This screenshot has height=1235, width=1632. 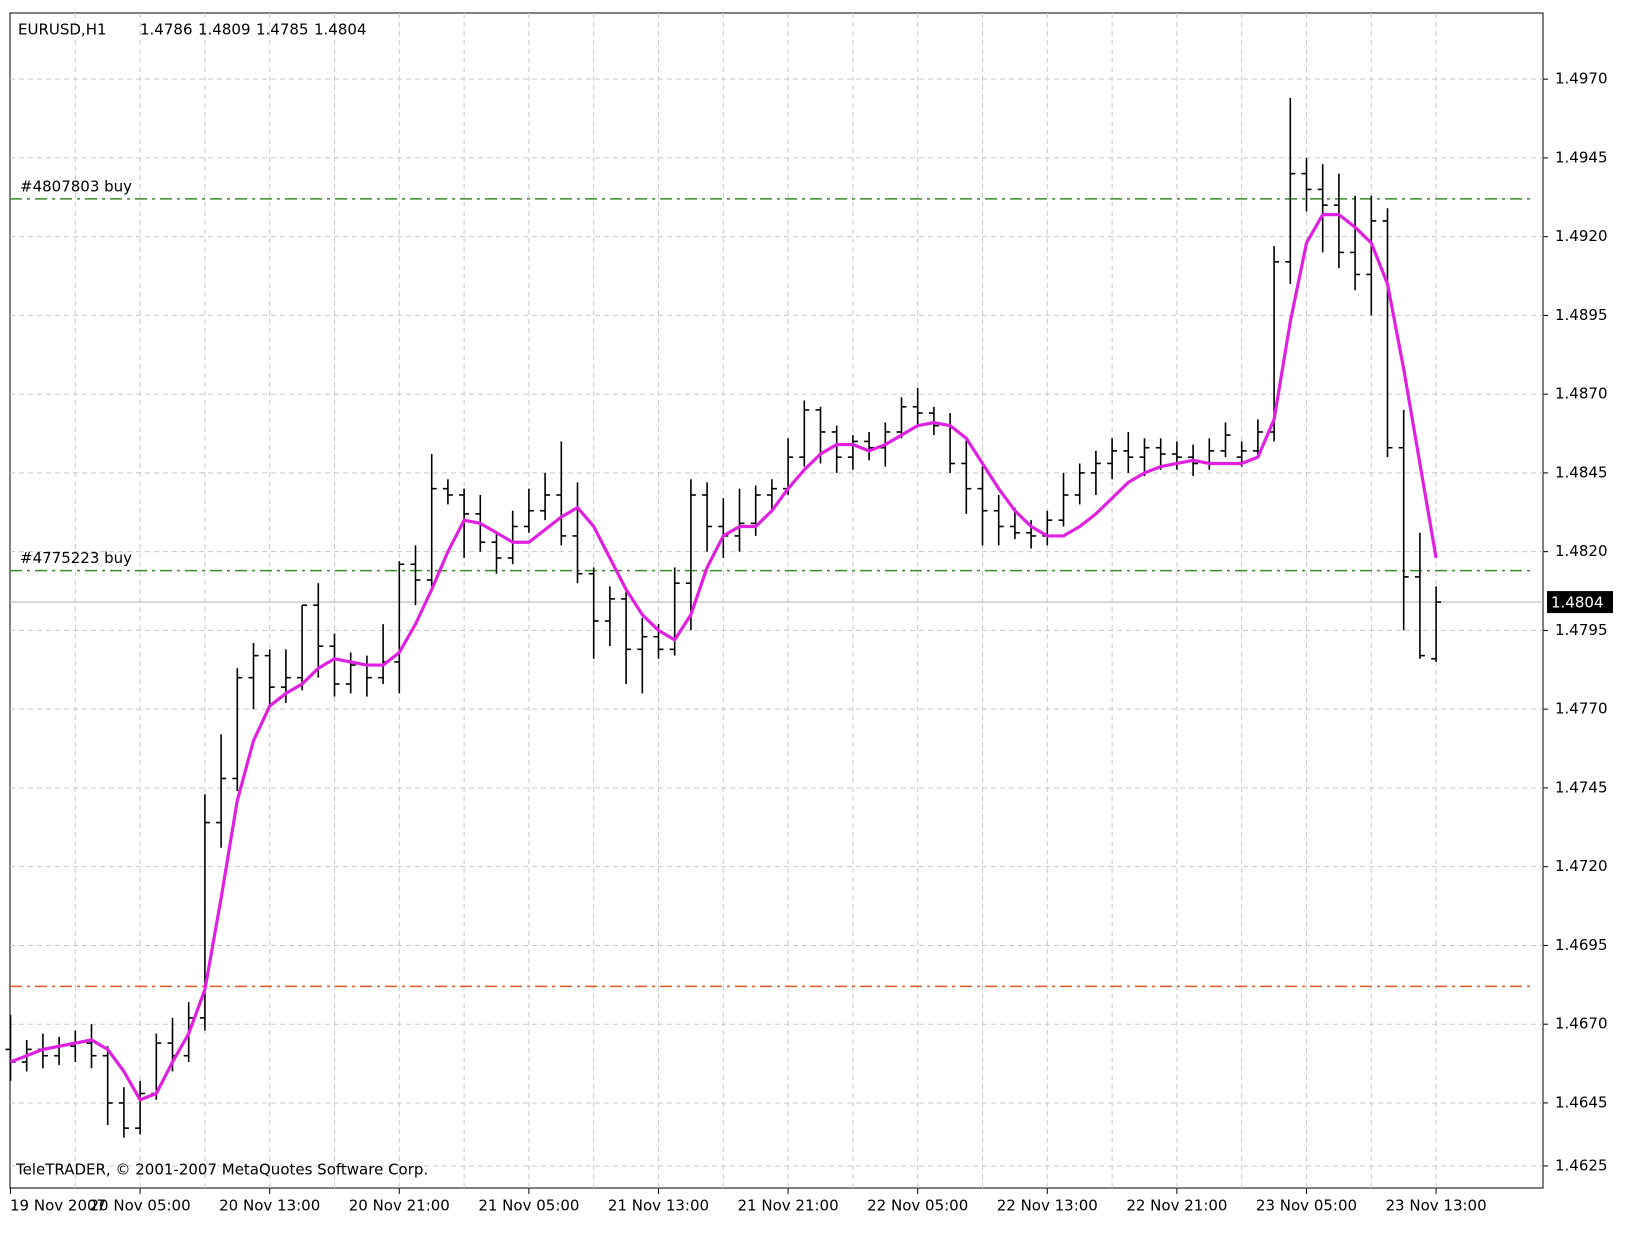 I want to click on x-tick-label: 21 Nov 13:00, so click(x=658, y=1206).